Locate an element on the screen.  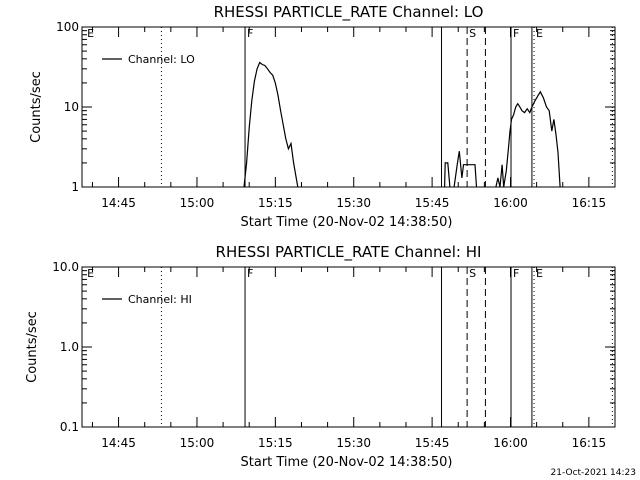
y-tick-label: 0.1 is located at coordinates (69, 427).